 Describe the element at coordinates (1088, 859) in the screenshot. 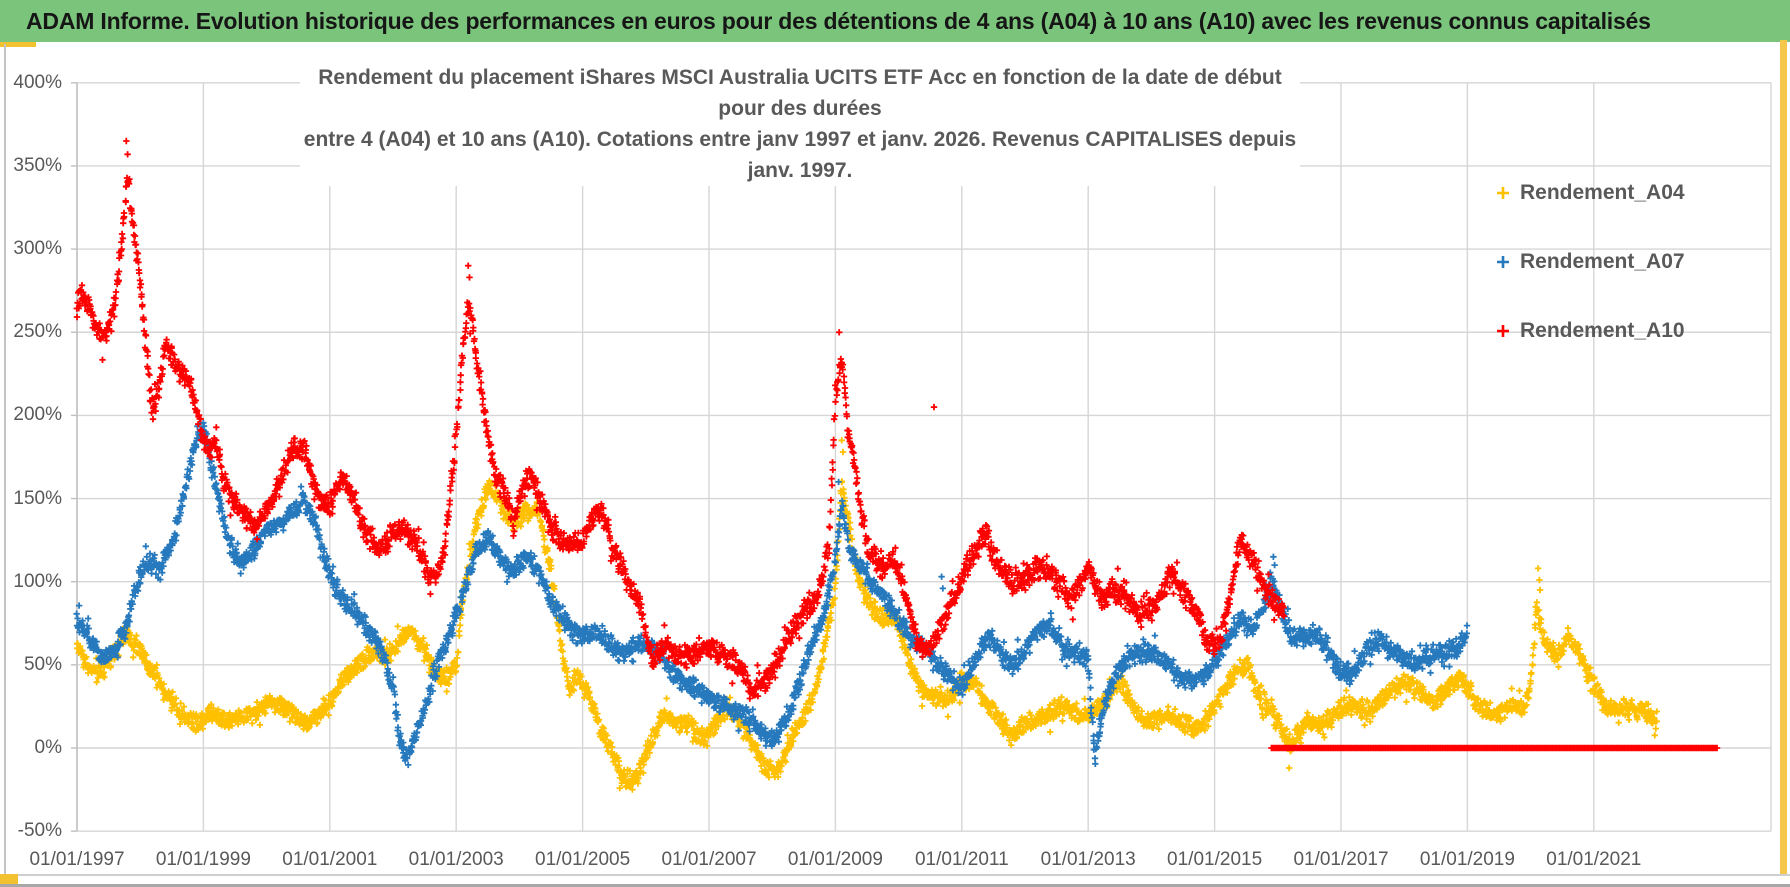

I see `x-axis-label: 01/01/2013` at that location.